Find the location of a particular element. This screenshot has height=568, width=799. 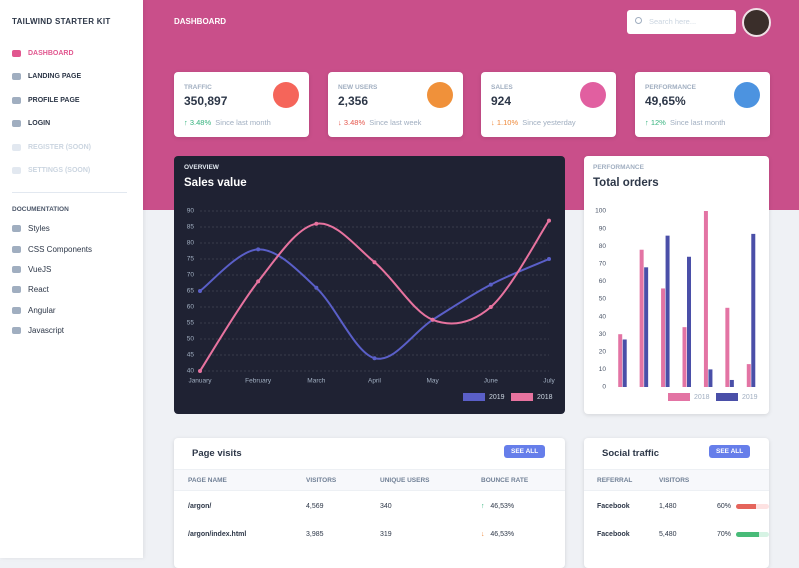

stat-label: TRAFFIC is located at coordinates (198, 87).